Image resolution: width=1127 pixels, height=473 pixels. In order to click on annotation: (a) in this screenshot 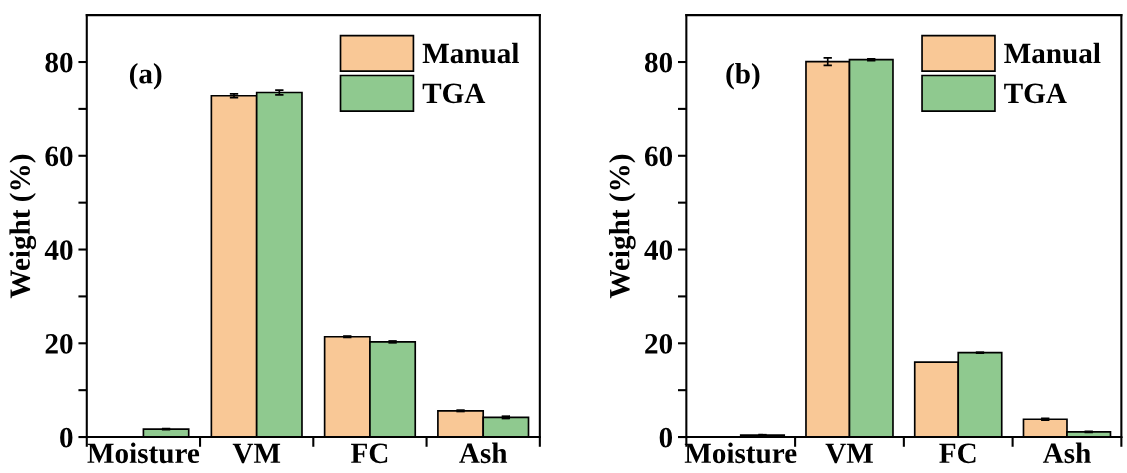, I will do `click(145, 76)`.